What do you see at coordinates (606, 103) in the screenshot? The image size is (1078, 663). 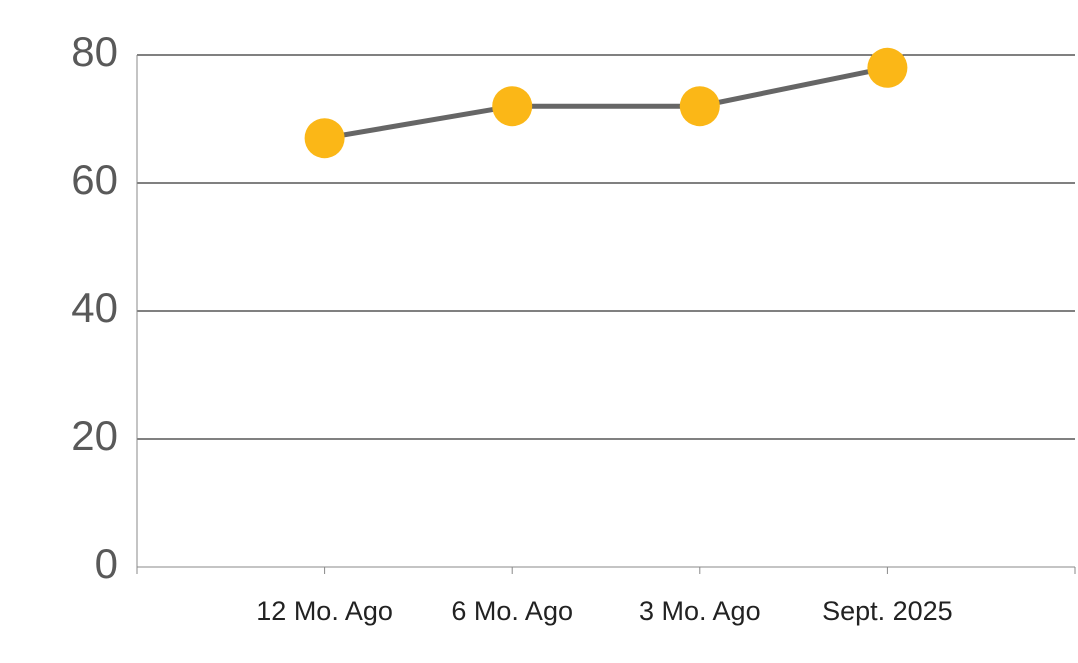 I see `line` at bounding box center [606, 103].